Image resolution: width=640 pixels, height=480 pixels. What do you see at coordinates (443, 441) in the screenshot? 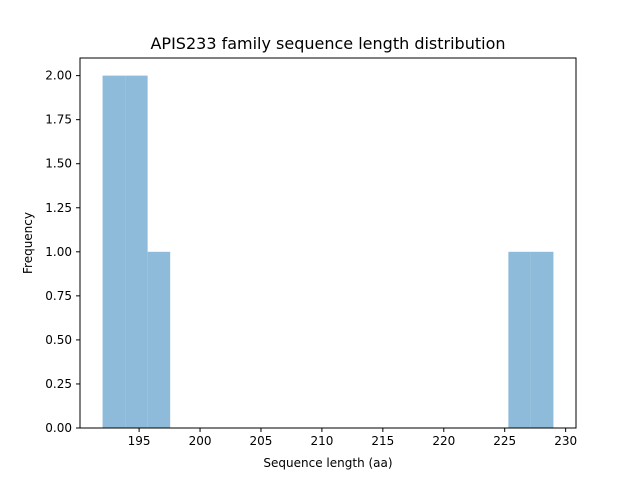
I see `x-tick-label: 220` at bounding box center [443, 441].